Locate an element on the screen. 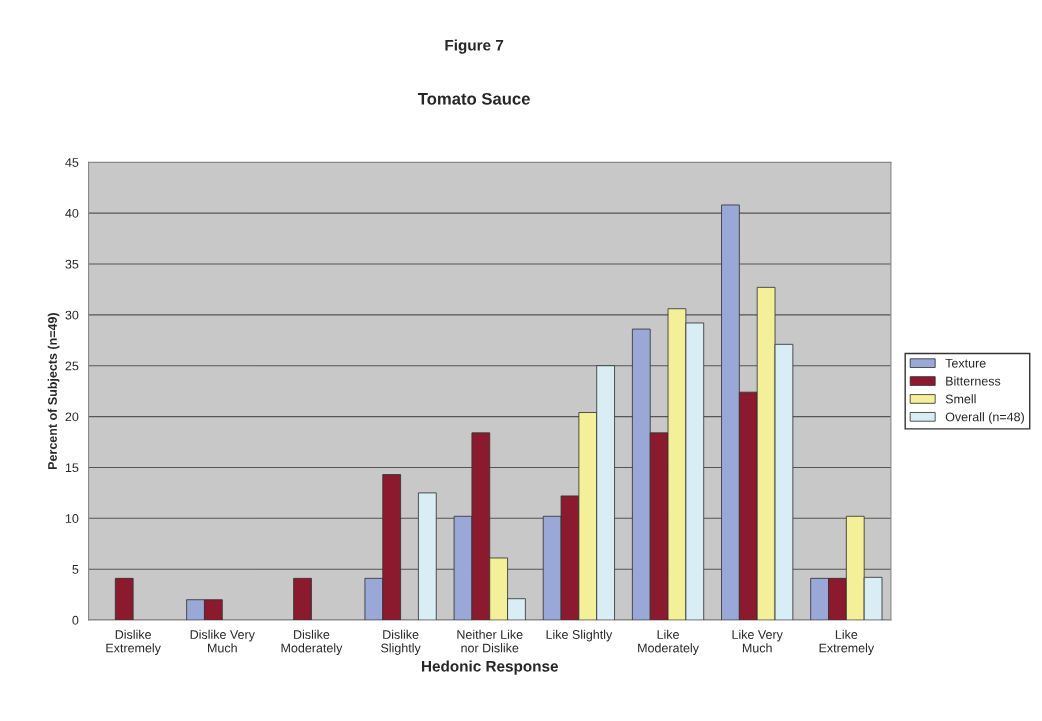  x-tick-label: Dislike Extremely is located at coordinates (133, 642).